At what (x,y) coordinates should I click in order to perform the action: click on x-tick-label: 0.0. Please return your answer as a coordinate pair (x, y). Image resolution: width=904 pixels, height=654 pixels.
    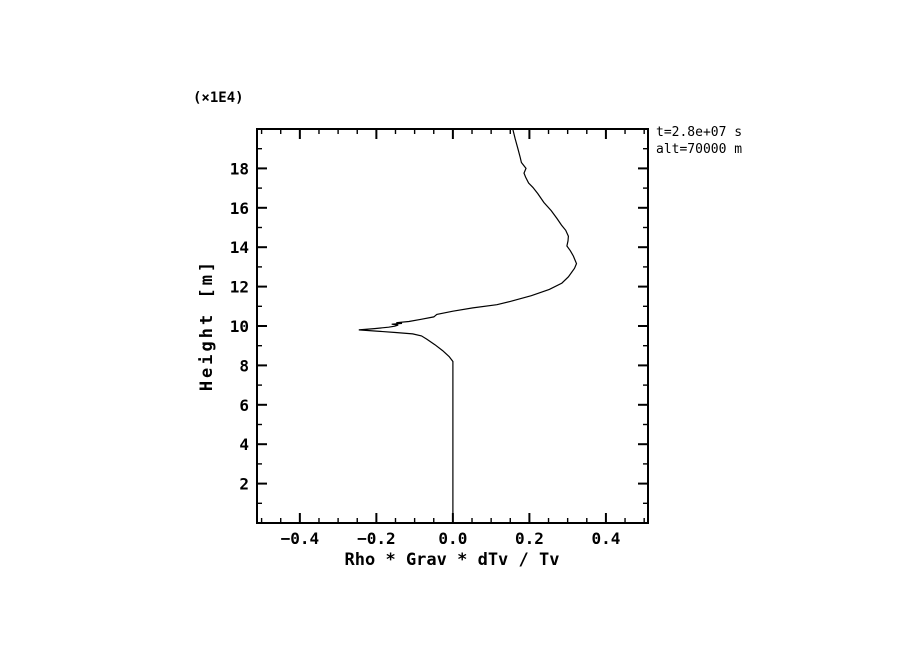
    Looking at the image, I should click on (452, 538).